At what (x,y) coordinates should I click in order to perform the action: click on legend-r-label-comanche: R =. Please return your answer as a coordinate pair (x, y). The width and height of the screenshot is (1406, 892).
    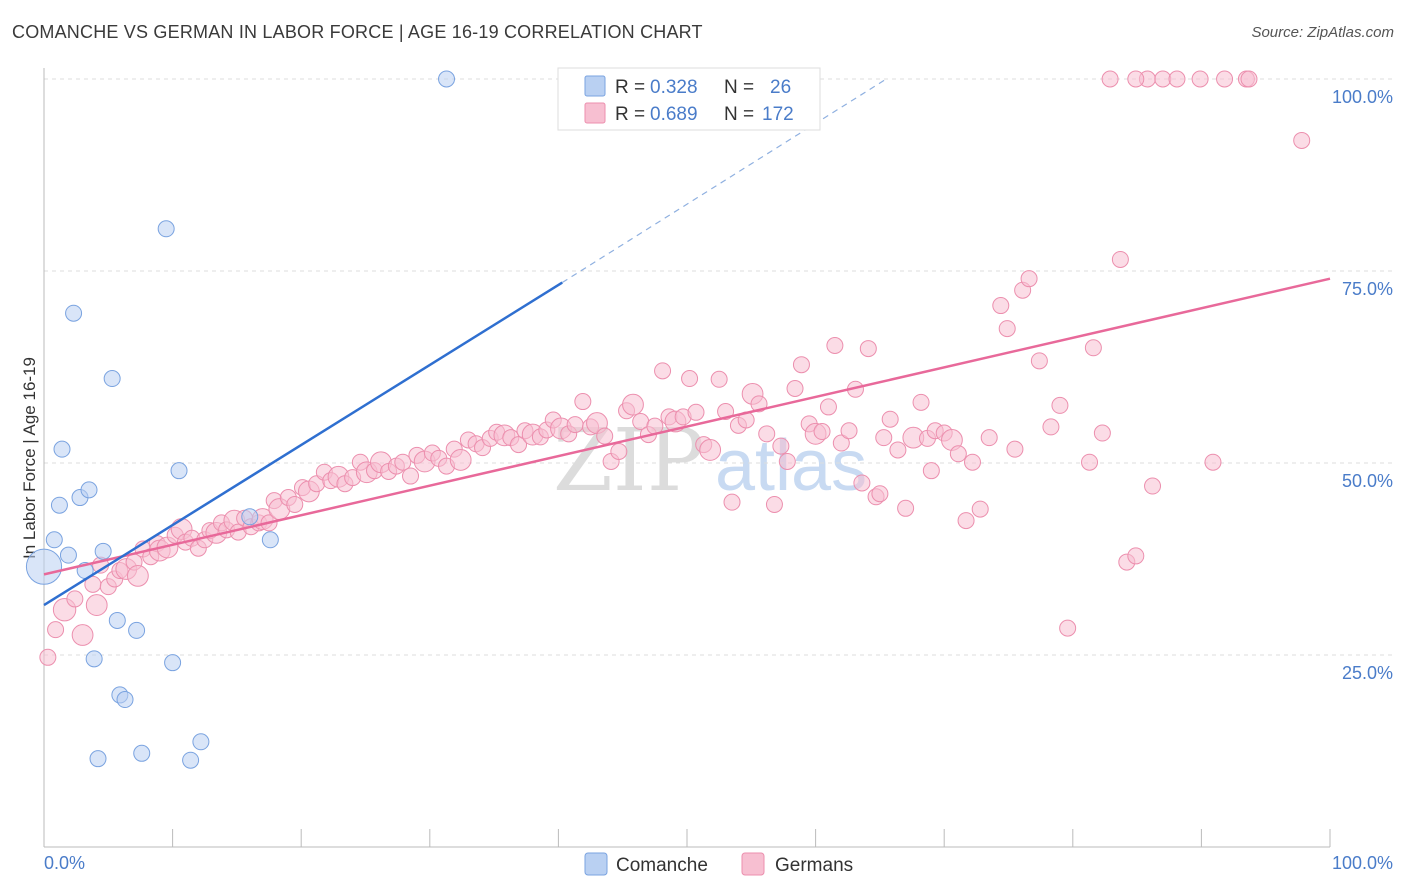
    Looking at the image, I should click on (630, 87).